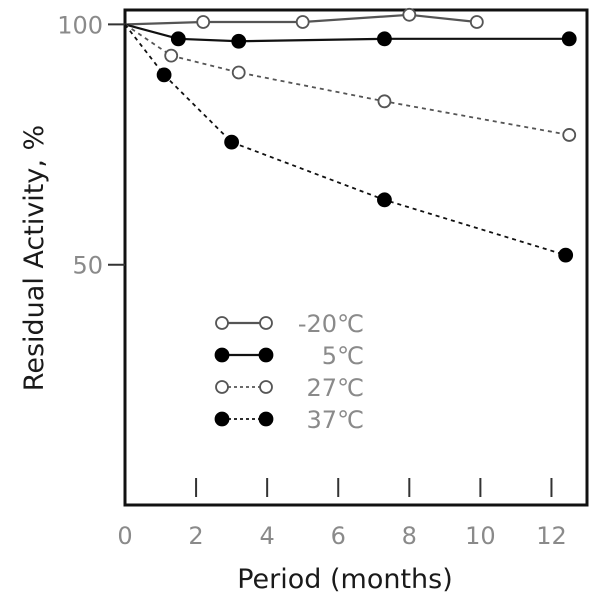 The height and width of the screenshot is (600, 600). I want to click on legend-label: 27℃, so click(336, 388).